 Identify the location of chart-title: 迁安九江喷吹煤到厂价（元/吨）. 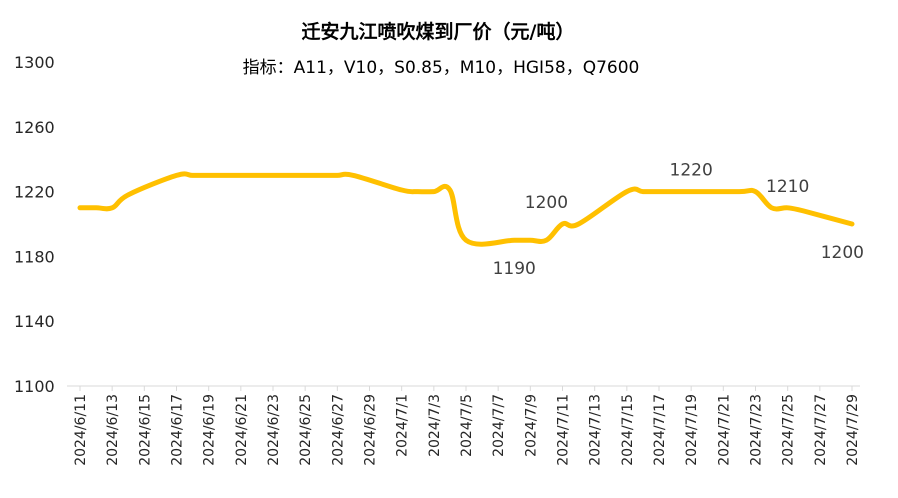
(438, 31).